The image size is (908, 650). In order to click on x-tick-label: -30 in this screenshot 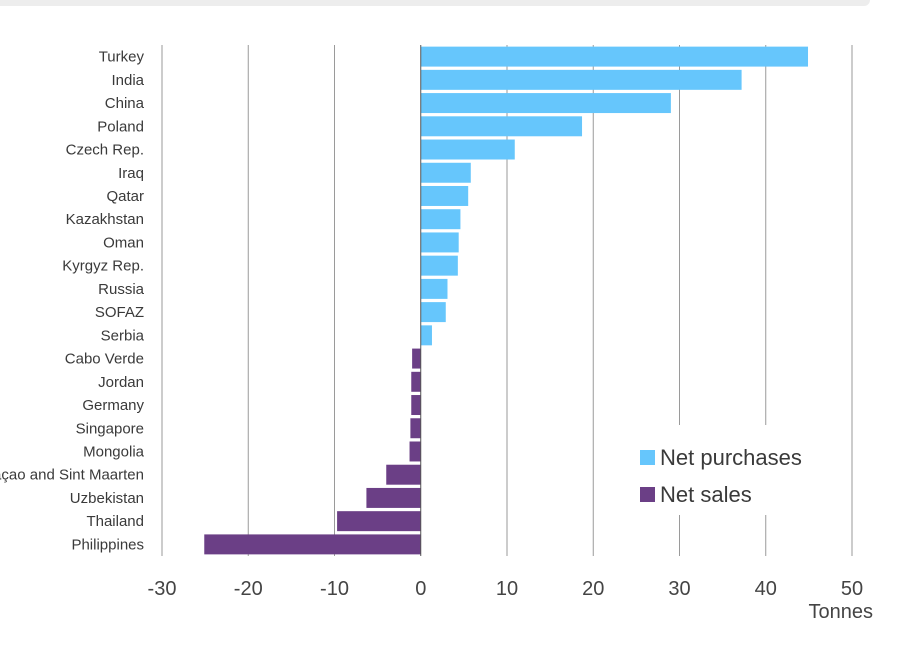, I will do `click(162, 589)`.